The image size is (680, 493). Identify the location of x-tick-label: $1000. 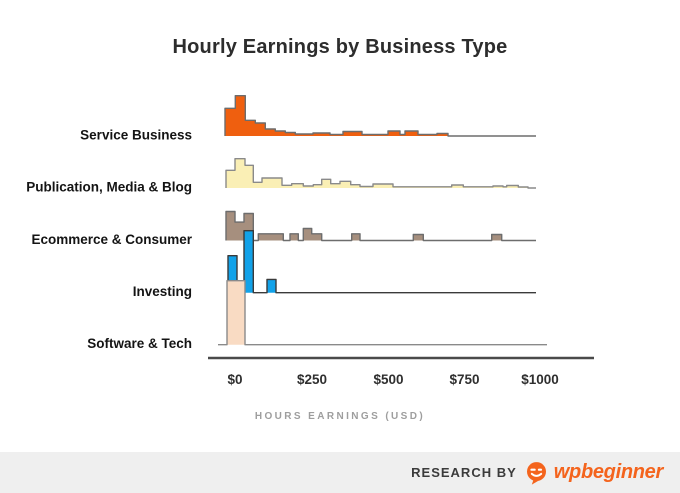
(540, 379).